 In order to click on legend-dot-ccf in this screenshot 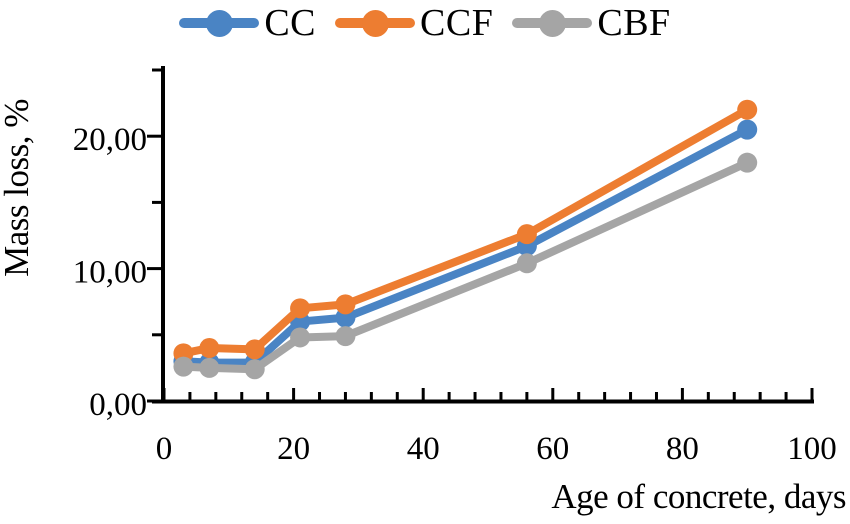, I will do `click(375, 23)`.